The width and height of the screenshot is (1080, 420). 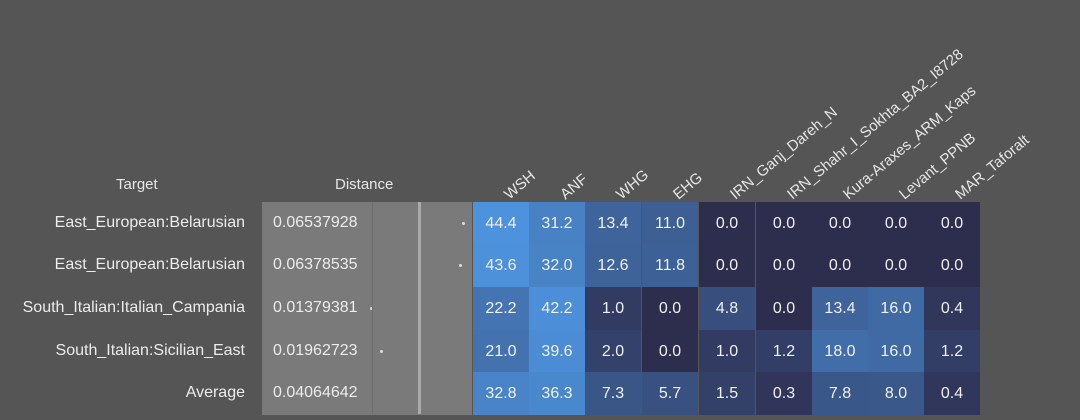 What do you see at coordinates (315, 222) in the screenshot?
I see `distance-value: 0.06537928` at bounding box center [315, 222].